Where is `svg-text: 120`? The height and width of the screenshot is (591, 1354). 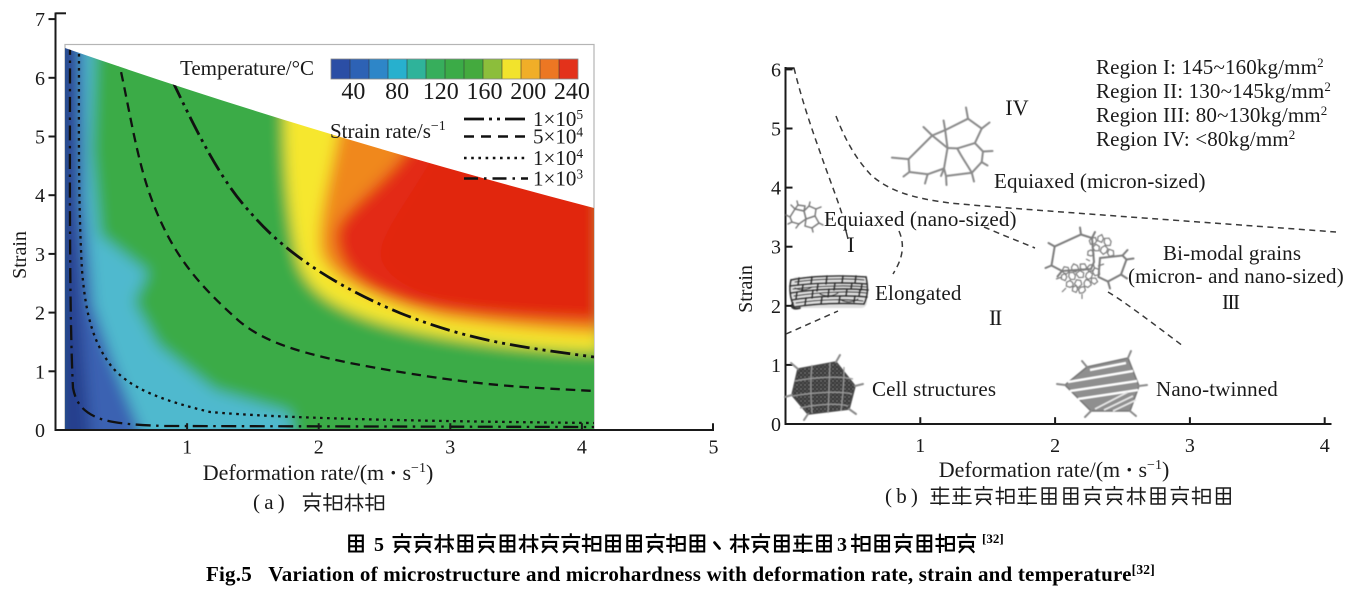 svg-text: 120 is located at coordinates (441, 92).